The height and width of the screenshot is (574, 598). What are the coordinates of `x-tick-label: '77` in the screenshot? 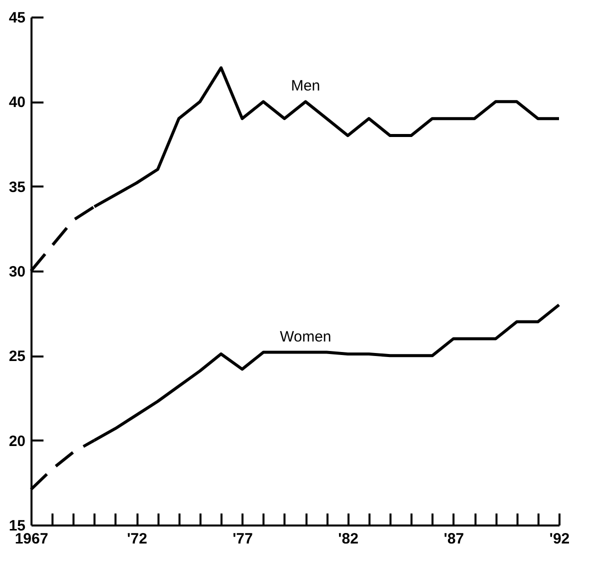 It's located at (242, 539).